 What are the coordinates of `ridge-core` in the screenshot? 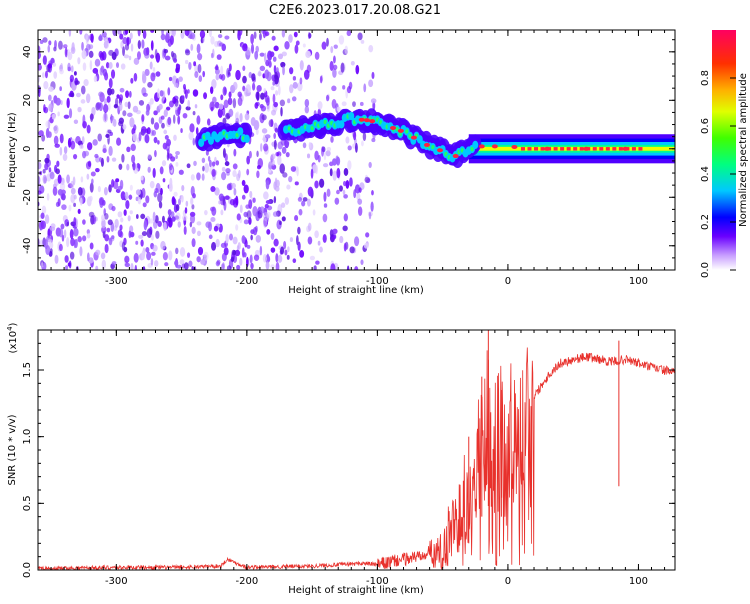 It's located at (351, 116).